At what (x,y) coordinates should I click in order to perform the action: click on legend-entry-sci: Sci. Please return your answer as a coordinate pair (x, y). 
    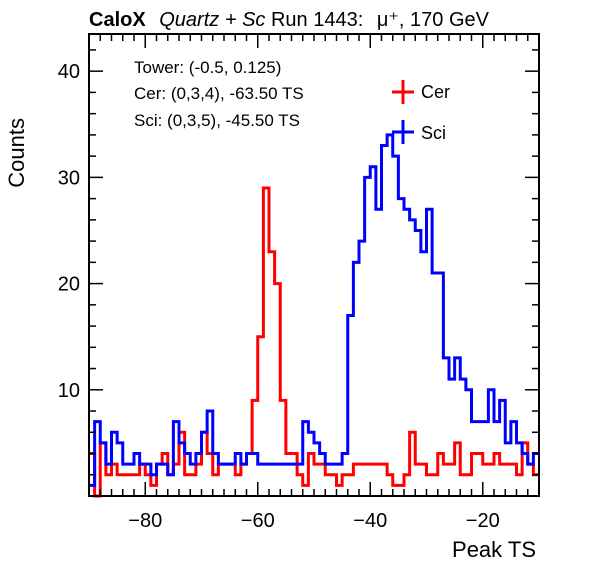
    Looking at the image, I should click on (419, 132).